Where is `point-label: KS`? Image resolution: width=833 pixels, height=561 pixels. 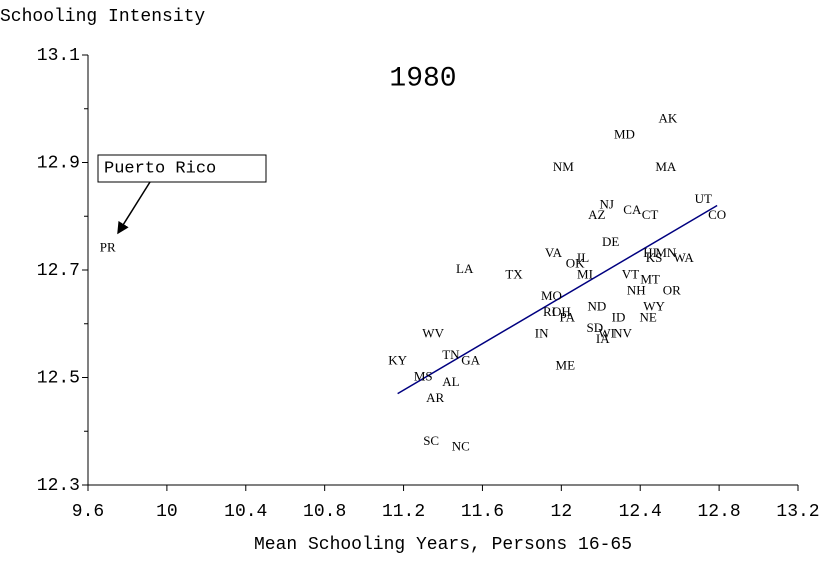 point-label: KS is located at coordinates (654, 257).